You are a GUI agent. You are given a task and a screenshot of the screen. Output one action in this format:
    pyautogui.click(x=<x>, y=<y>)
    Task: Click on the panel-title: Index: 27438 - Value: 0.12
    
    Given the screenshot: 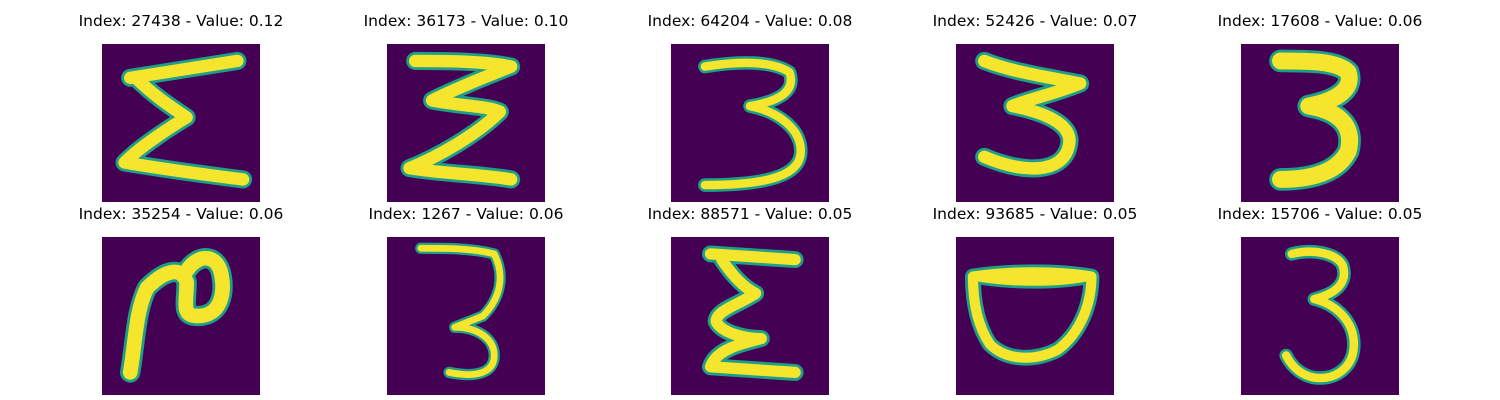 What is the action you would take?
    pyautogui.click(x=181, y=21)
    